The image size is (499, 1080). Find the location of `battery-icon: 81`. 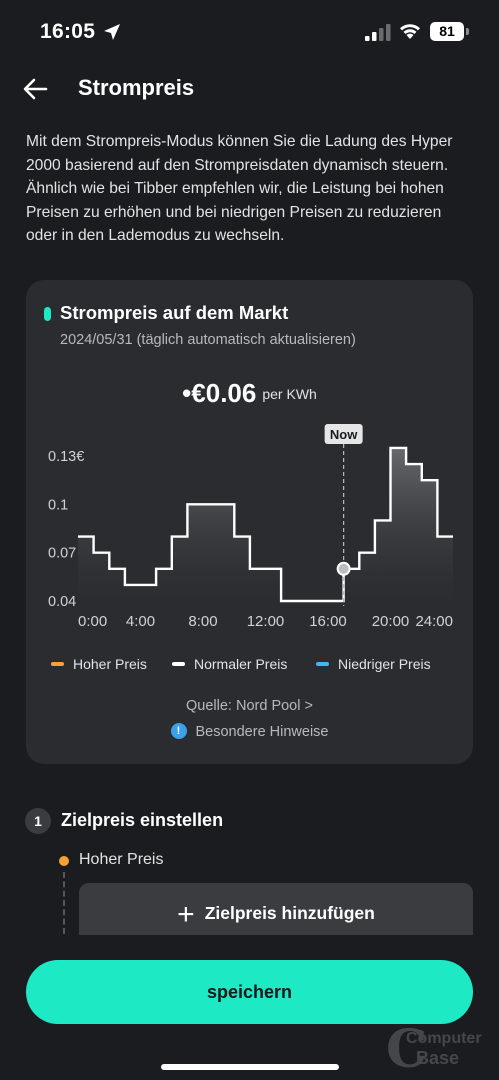

battery-icon: 81 is located at coordinates (447, 31).